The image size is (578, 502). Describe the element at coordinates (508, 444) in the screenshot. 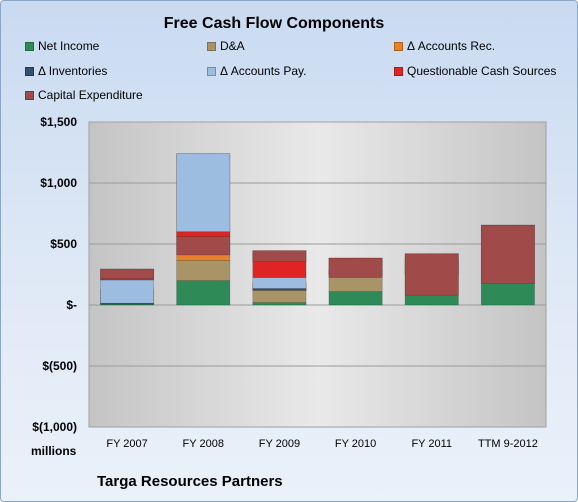

I see `x-tick-label: TTM 9-2012` at that location.